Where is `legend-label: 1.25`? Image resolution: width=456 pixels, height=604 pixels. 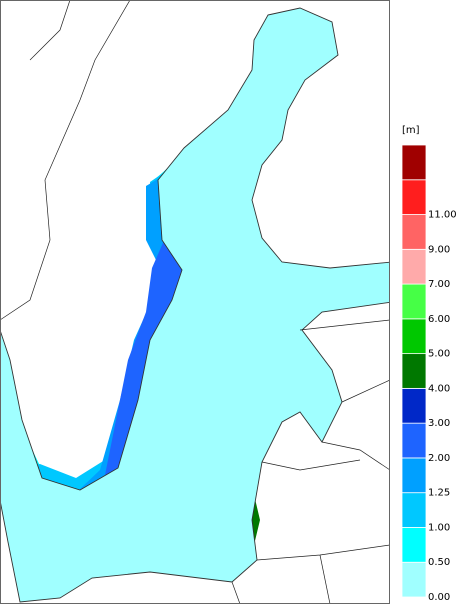
legend-label: 1.25 is located at coordinates (439, 493).